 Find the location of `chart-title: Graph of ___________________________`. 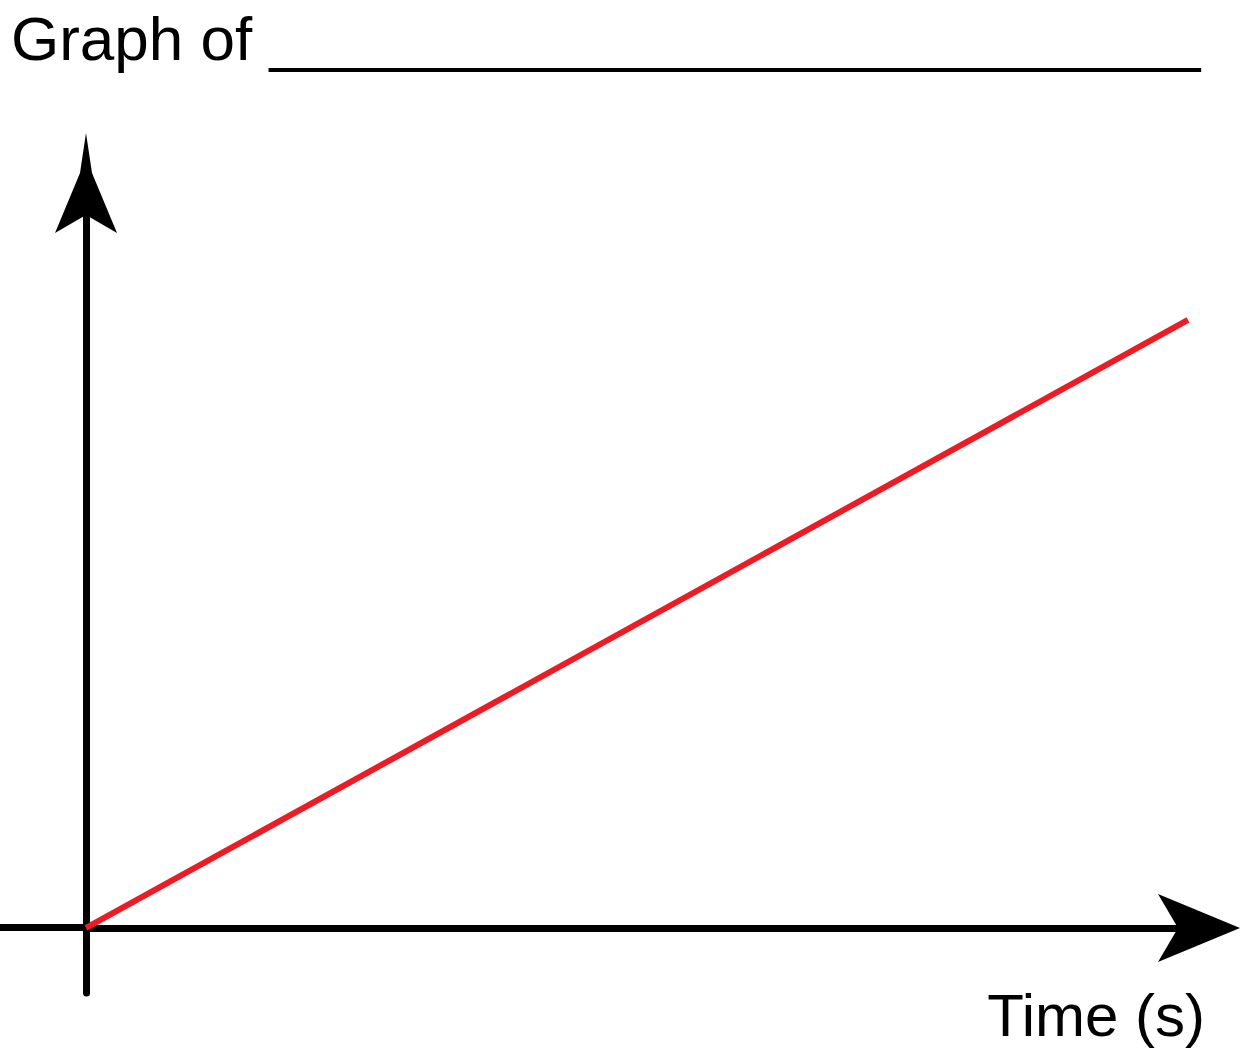

chart-title: Graph of ___________________________ is located at coordinates (606, 38).